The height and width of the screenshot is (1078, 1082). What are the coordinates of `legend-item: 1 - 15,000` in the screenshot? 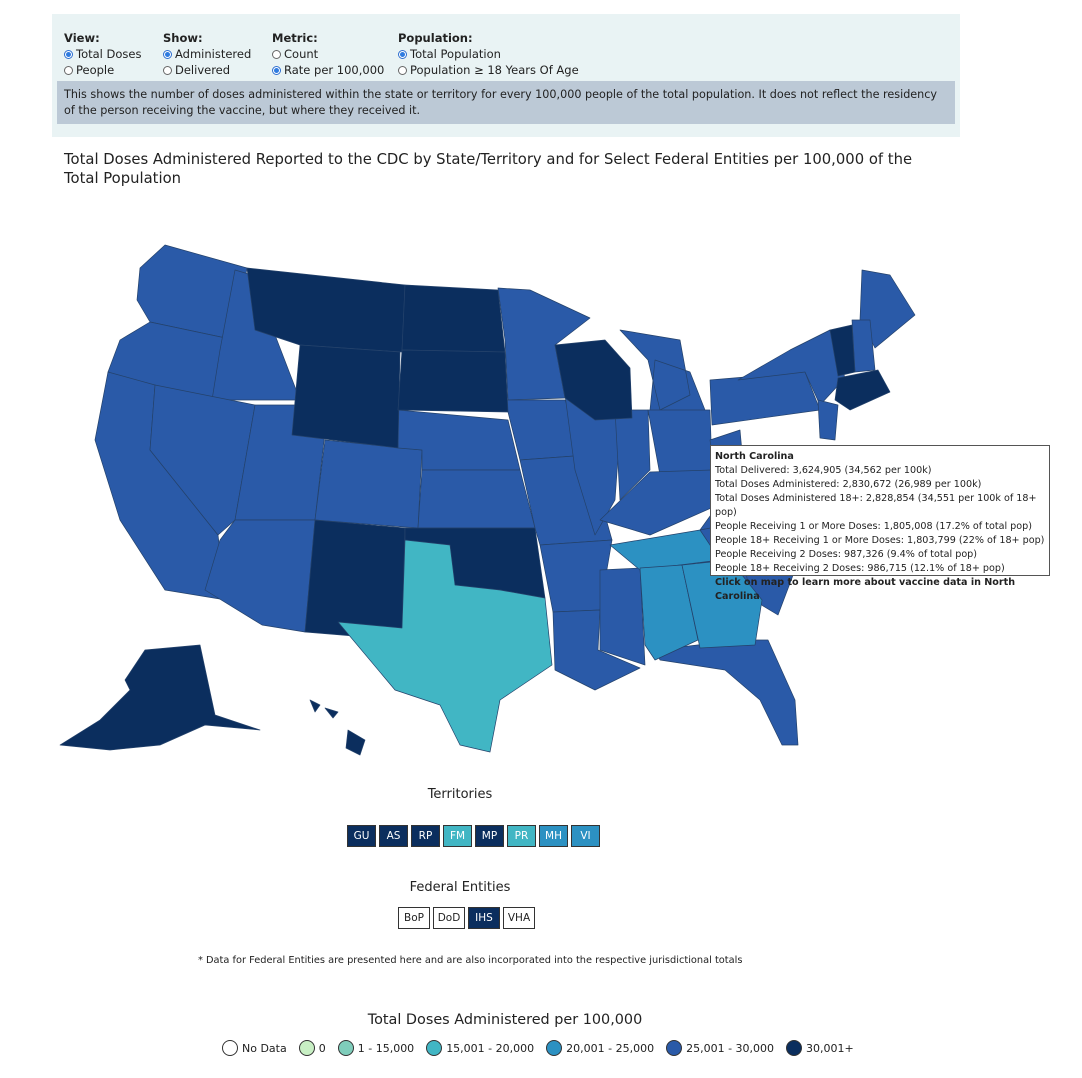 It's located at (376, 1048).